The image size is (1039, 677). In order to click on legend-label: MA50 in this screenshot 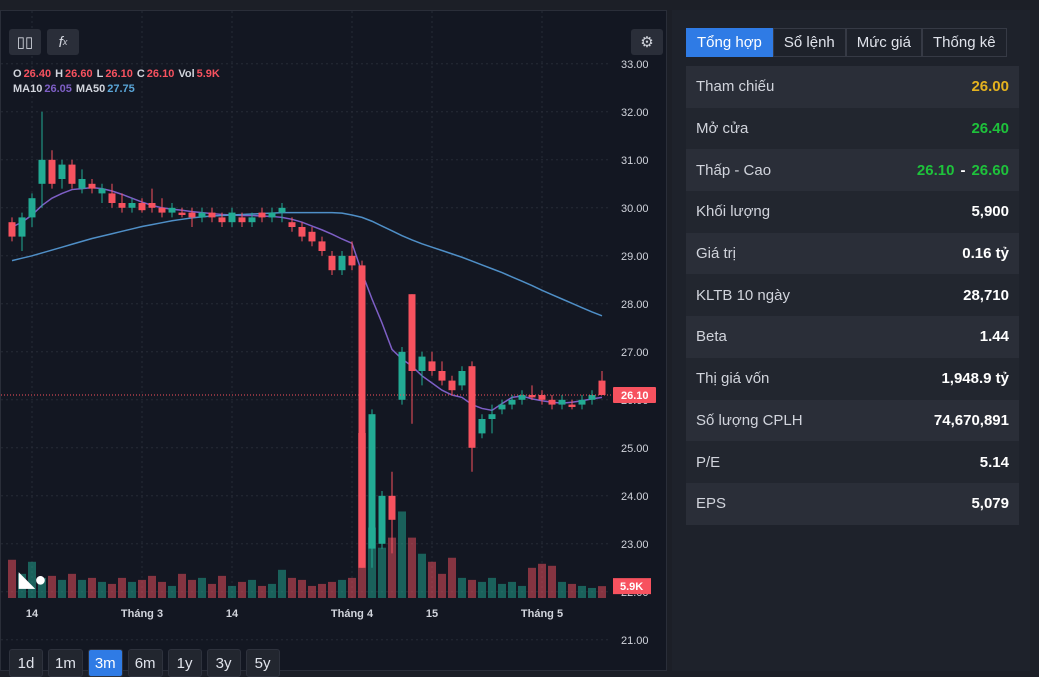, I will do `click(90, 89)`.